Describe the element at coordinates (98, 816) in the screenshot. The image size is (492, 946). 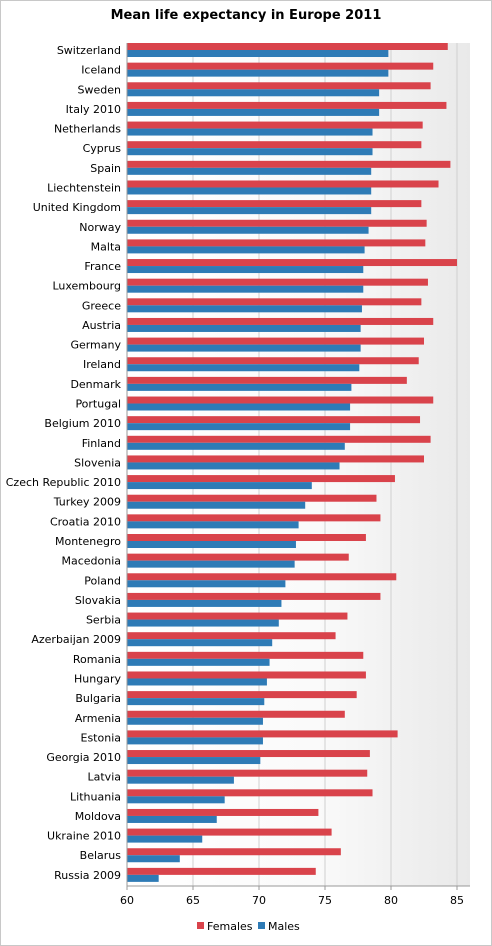
I see `category-label: Moldova` at that location.